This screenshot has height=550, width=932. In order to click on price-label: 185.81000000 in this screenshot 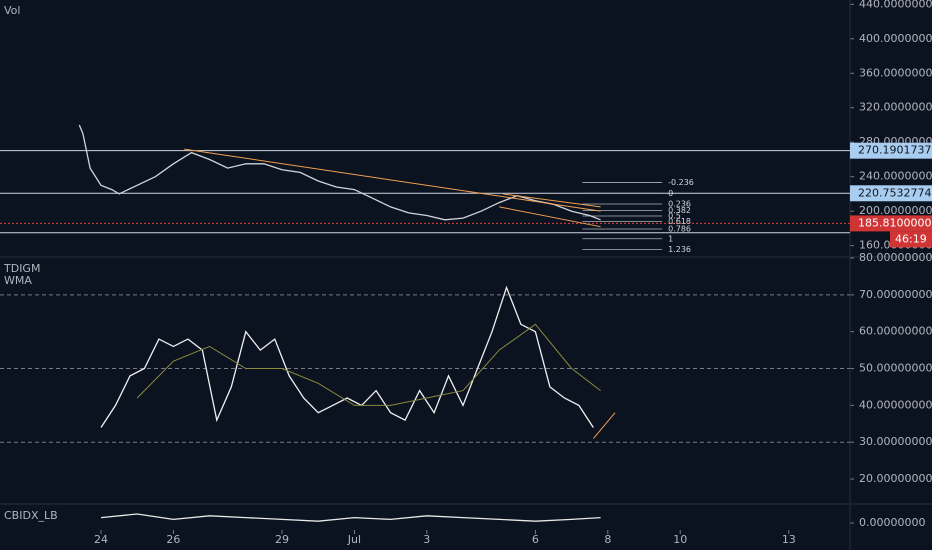, I will do `click(895, 222)`.